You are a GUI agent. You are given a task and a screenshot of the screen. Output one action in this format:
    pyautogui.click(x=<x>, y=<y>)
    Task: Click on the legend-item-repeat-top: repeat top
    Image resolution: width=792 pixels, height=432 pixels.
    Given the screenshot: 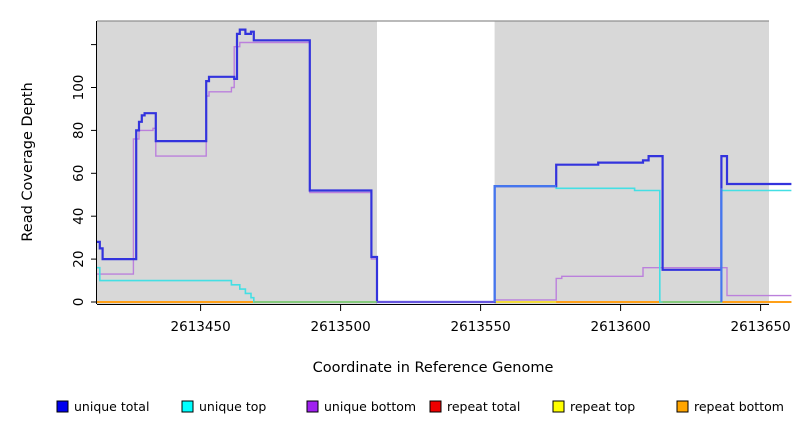 What is the action you would take?
    pyautogui.click(x=593, y=406)
    